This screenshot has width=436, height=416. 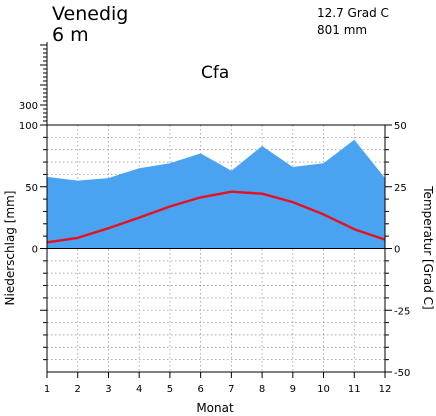 What do you see at coordinates (397, 250) in the screenshot?
I see `right-tick-label: 0` at bounding box center [397, 250].